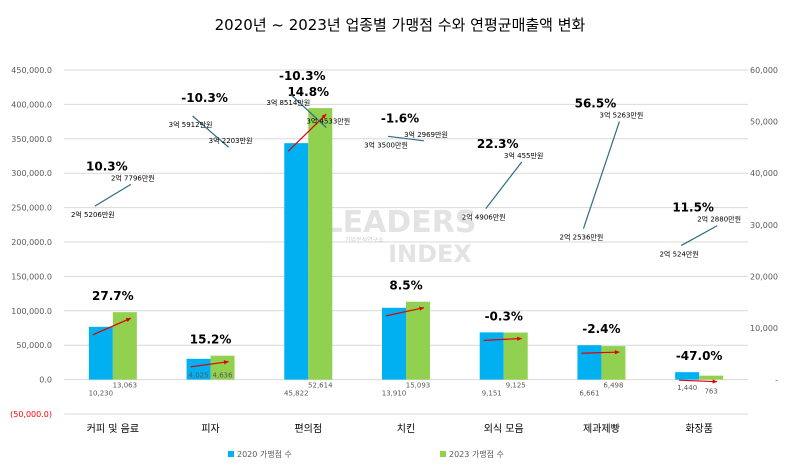  What do you see at coordinates (430, 254) in the screenshot?
I see `watermark-line2: INDEX` at bounding box center [430, 254].